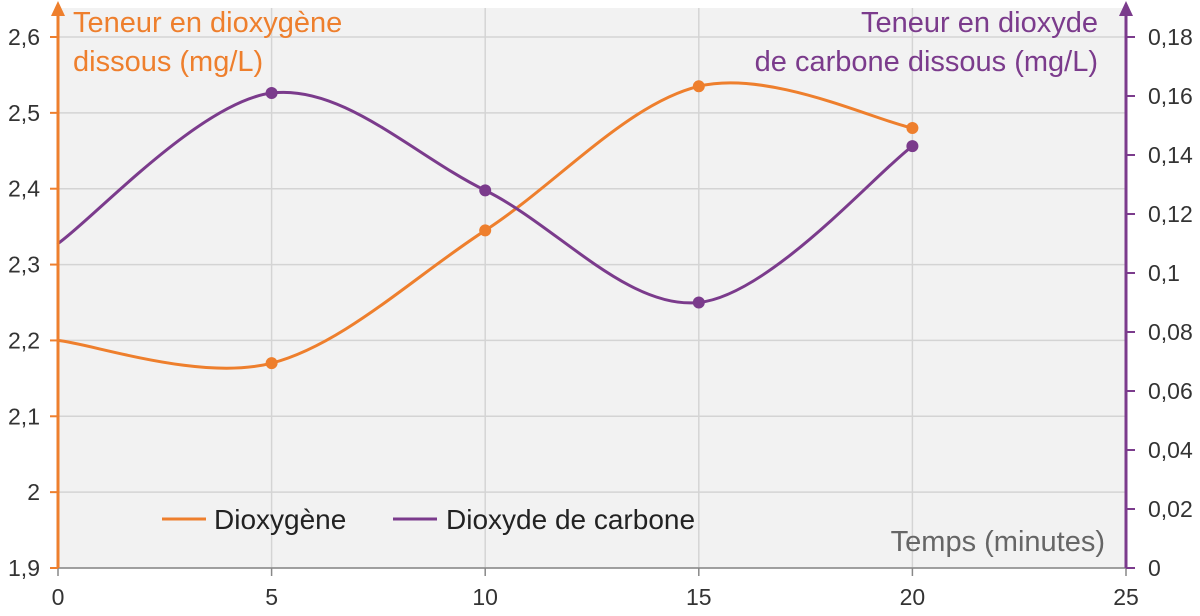 The height and width of the screenshot is (616, 1200). Describe the element at coordinates (24, 37) in the screenshot. I see `y-left-tick-label: 2,6` at that location.